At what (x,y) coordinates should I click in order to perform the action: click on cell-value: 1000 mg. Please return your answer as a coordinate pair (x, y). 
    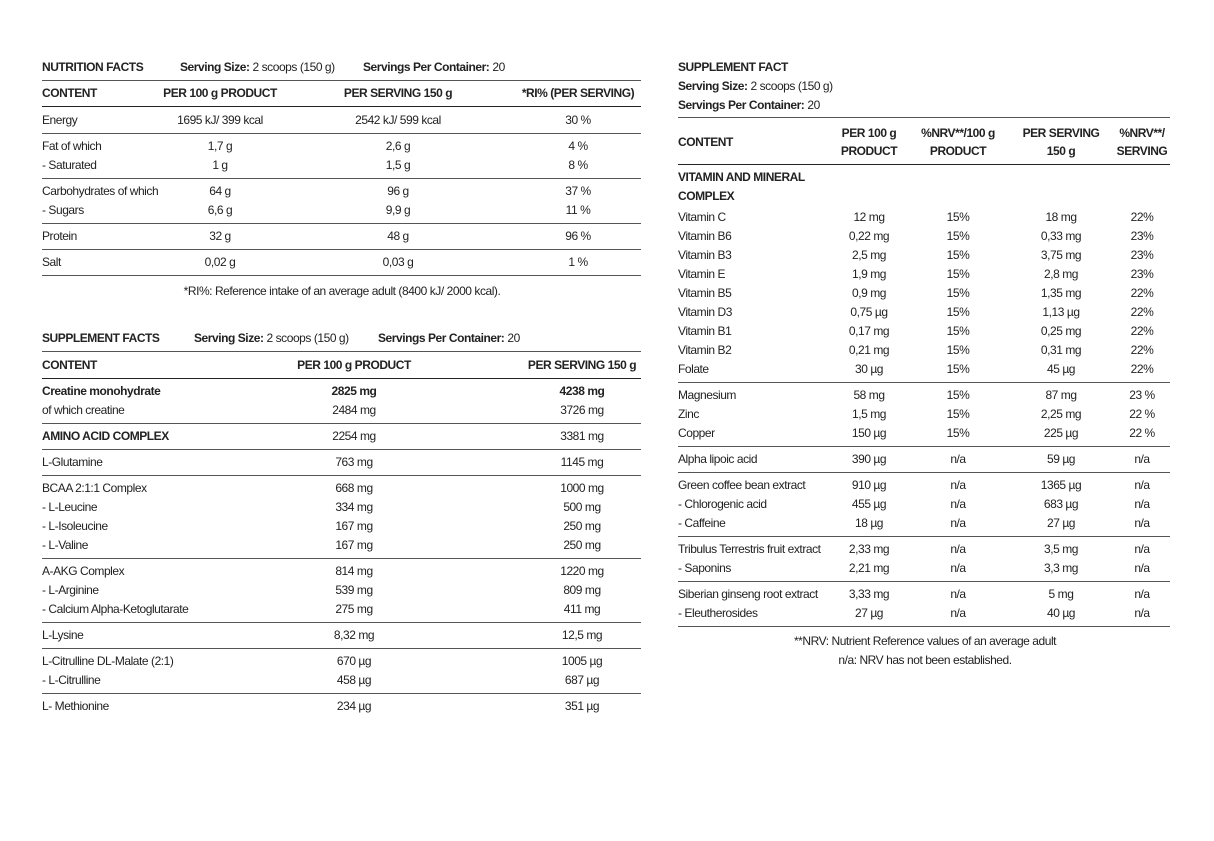
    Looking at the image, I should click on (582, 488).